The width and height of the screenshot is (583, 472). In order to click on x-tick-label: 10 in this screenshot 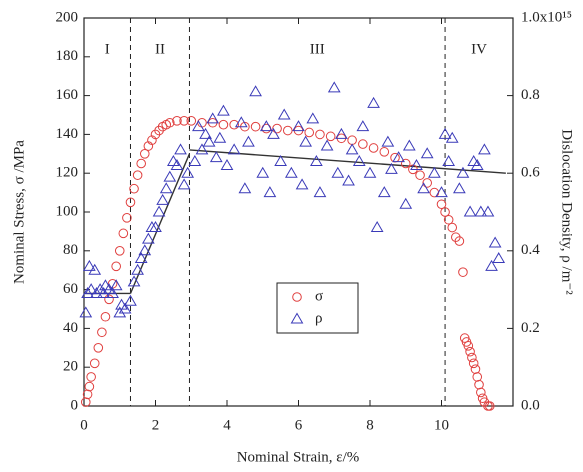, I will do `click(441, 425)`.